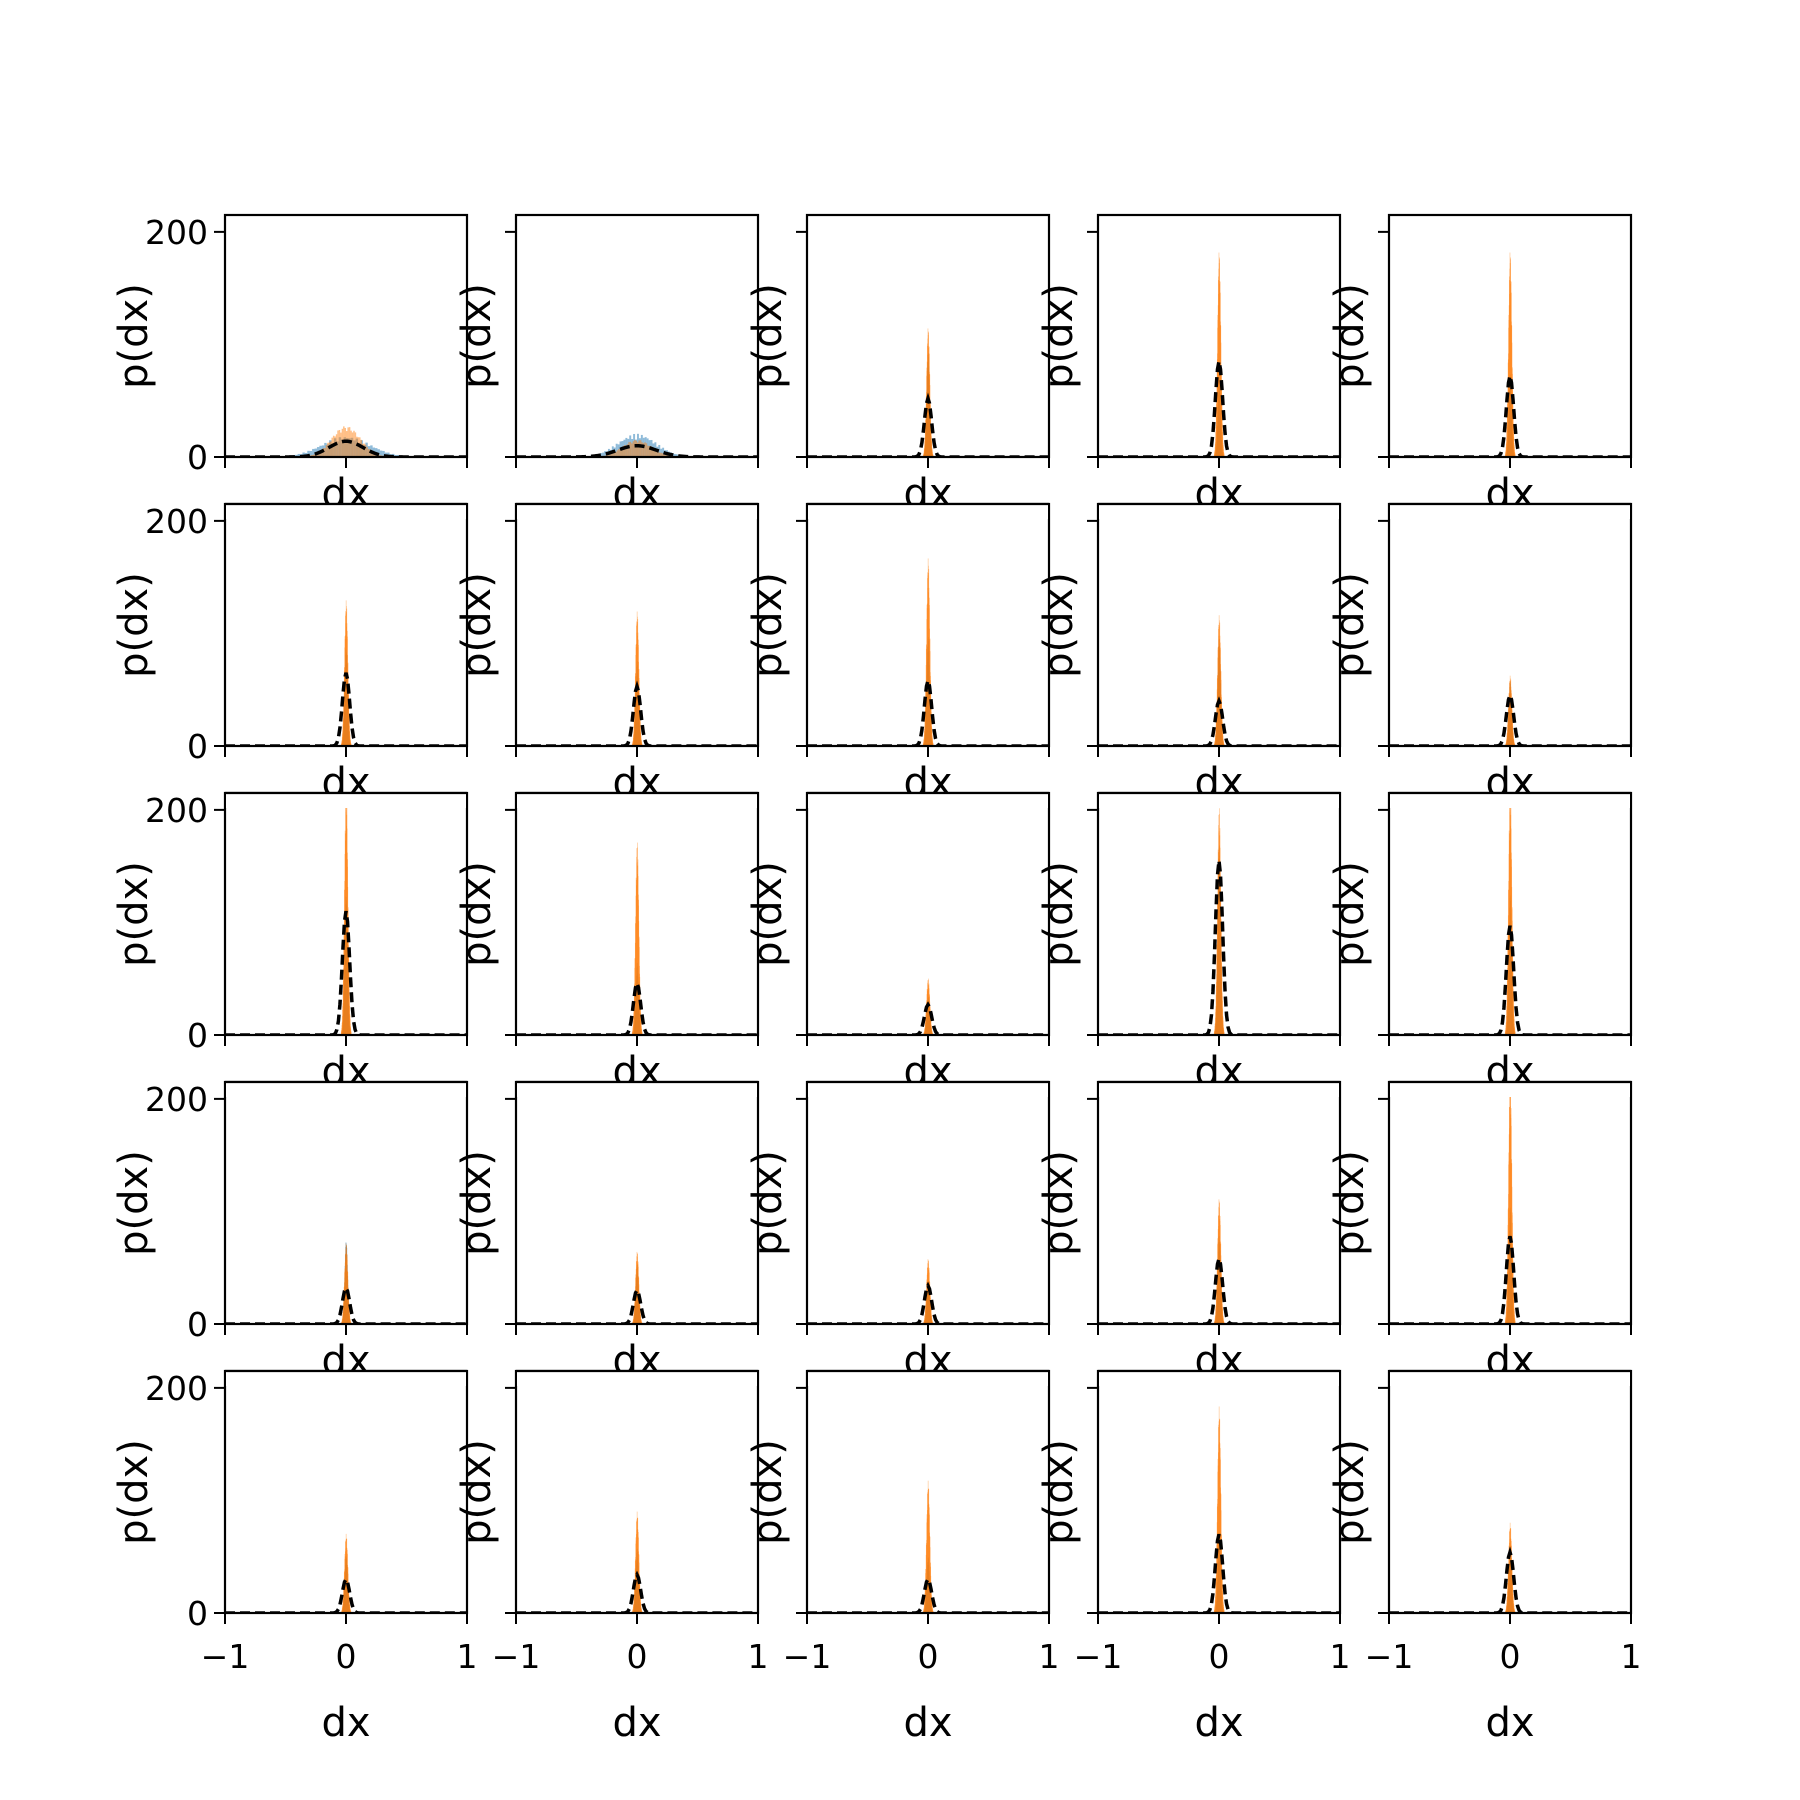 The height and width of the screenshot is (1800, 1800). What do you see at coordinates (1189, 943) in the screenshot?
I see `subplot-r2-c3: p(dx)dx` at bounding box center [1189, 943].